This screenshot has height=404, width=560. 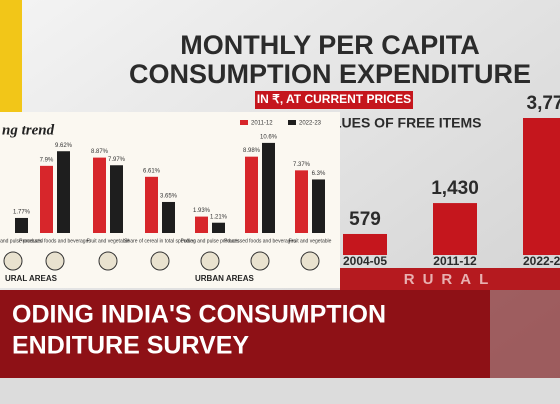 I want to click on subtitle: IN ₹, AT CURRENT PRICES, so click(x=334, y=99).